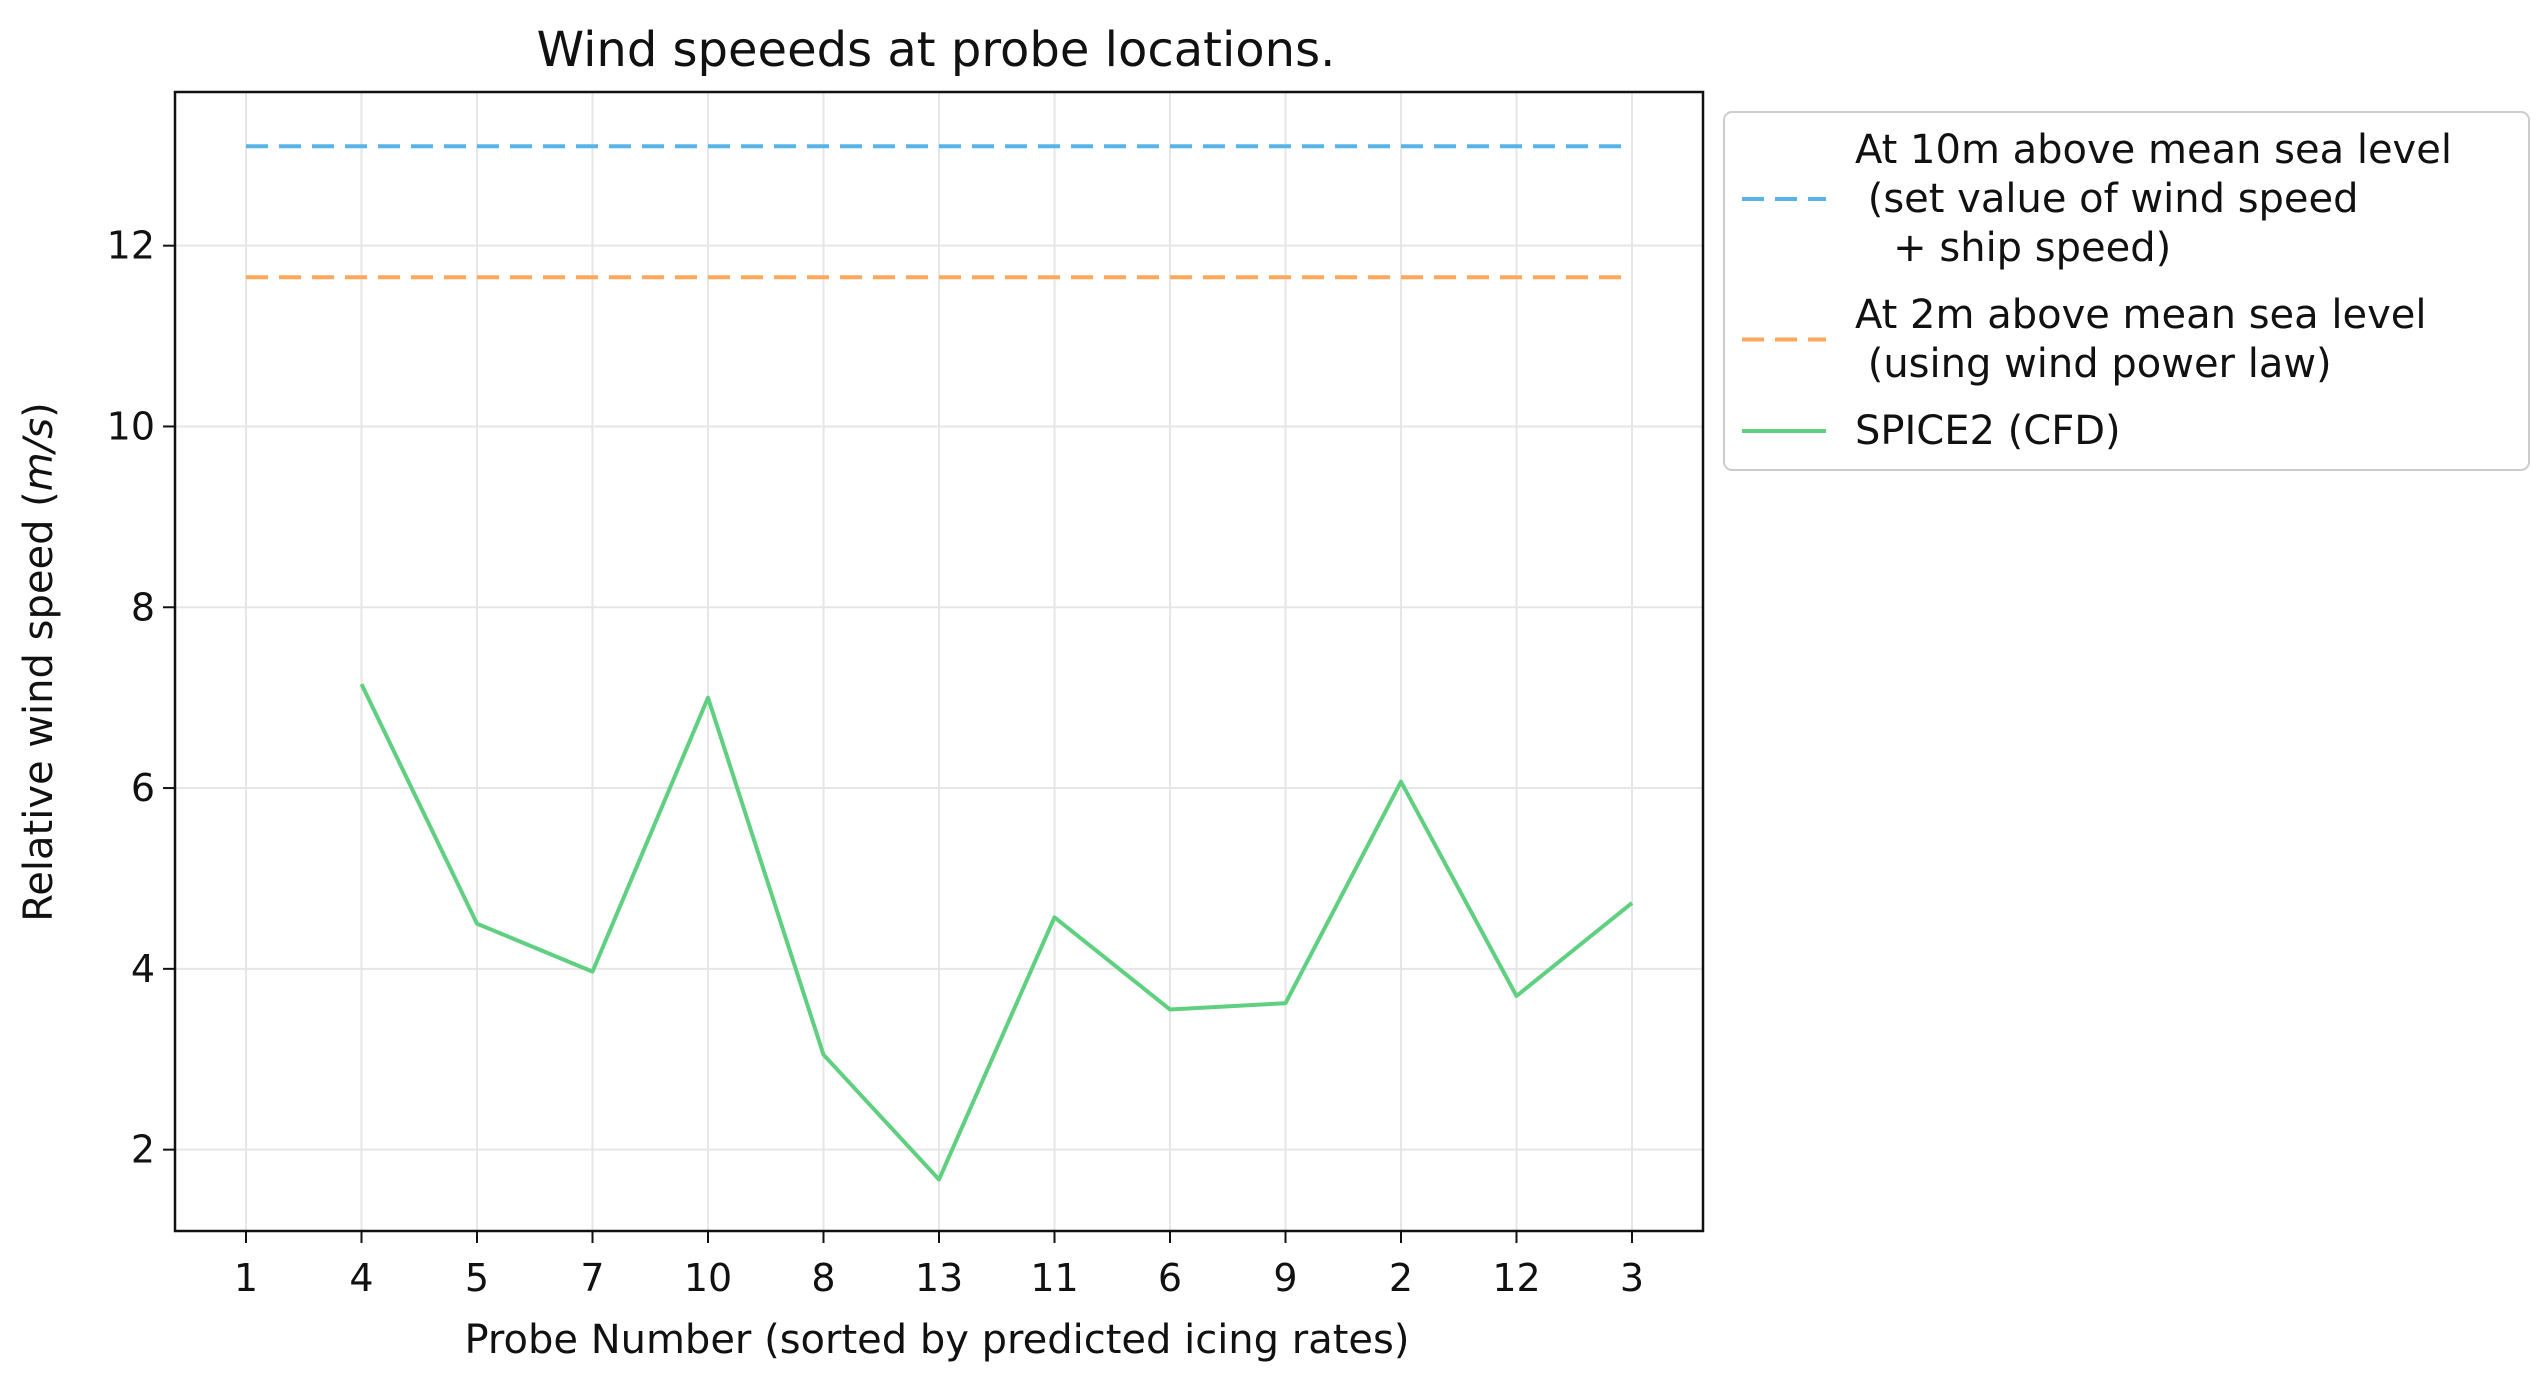 This screenshot has width=2542, height=1392. What do you see at coordinates (39, 410) in the screenshot?
I see `y-axis-label-unit-close: )` at bounding box center [39, 410].